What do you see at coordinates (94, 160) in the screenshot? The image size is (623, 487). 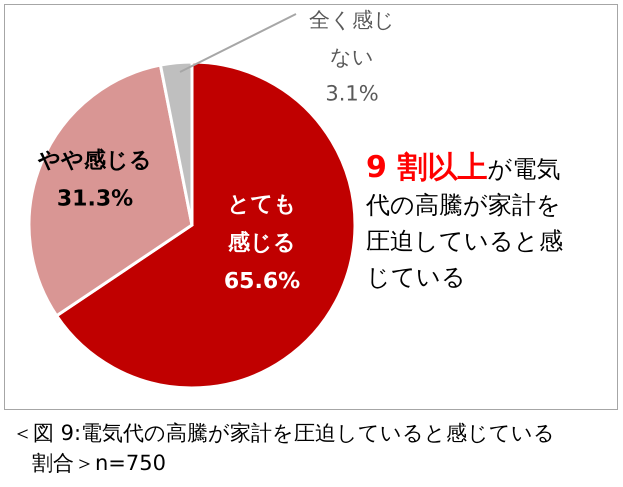 I see `slice-label: やや感じる` at bounding box center [94, 160].